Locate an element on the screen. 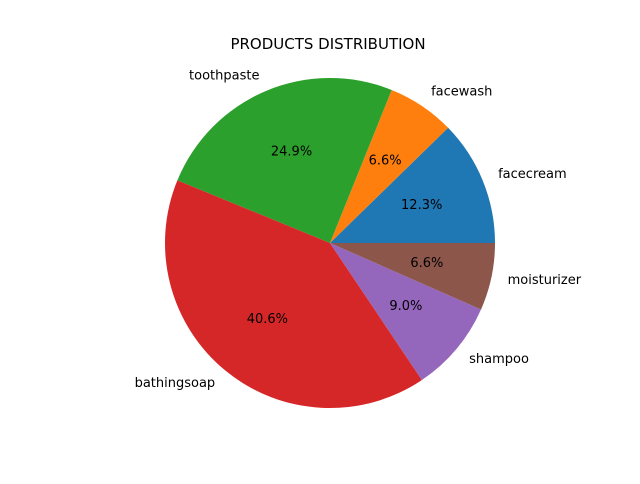 The height and width of the screenshot is (484, 640). slice-label-shampoo: shampoo is located at coordinates (499, 359).